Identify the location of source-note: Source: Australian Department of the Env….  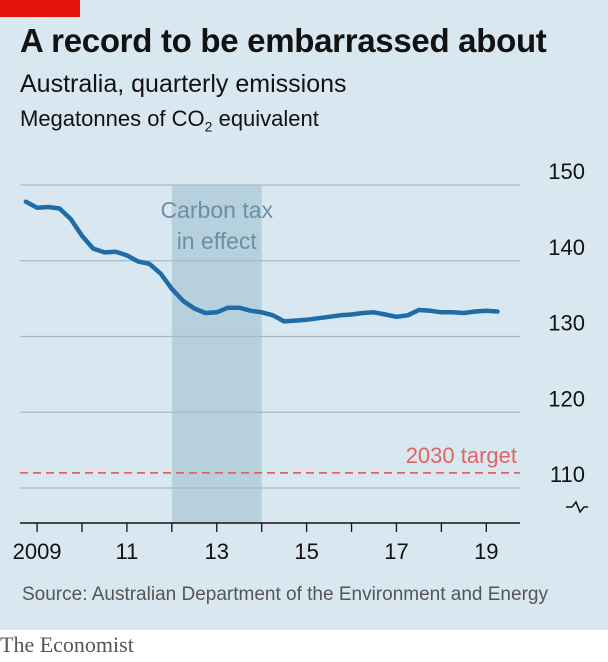
(285, 594).